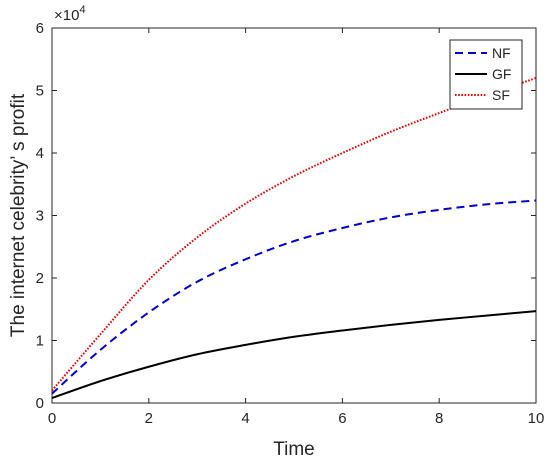 This screenshot has height=466, width=550. Describe the element at coordinates (52, 418) in the screenshot. I see `x-tick-label: 0` at that location.